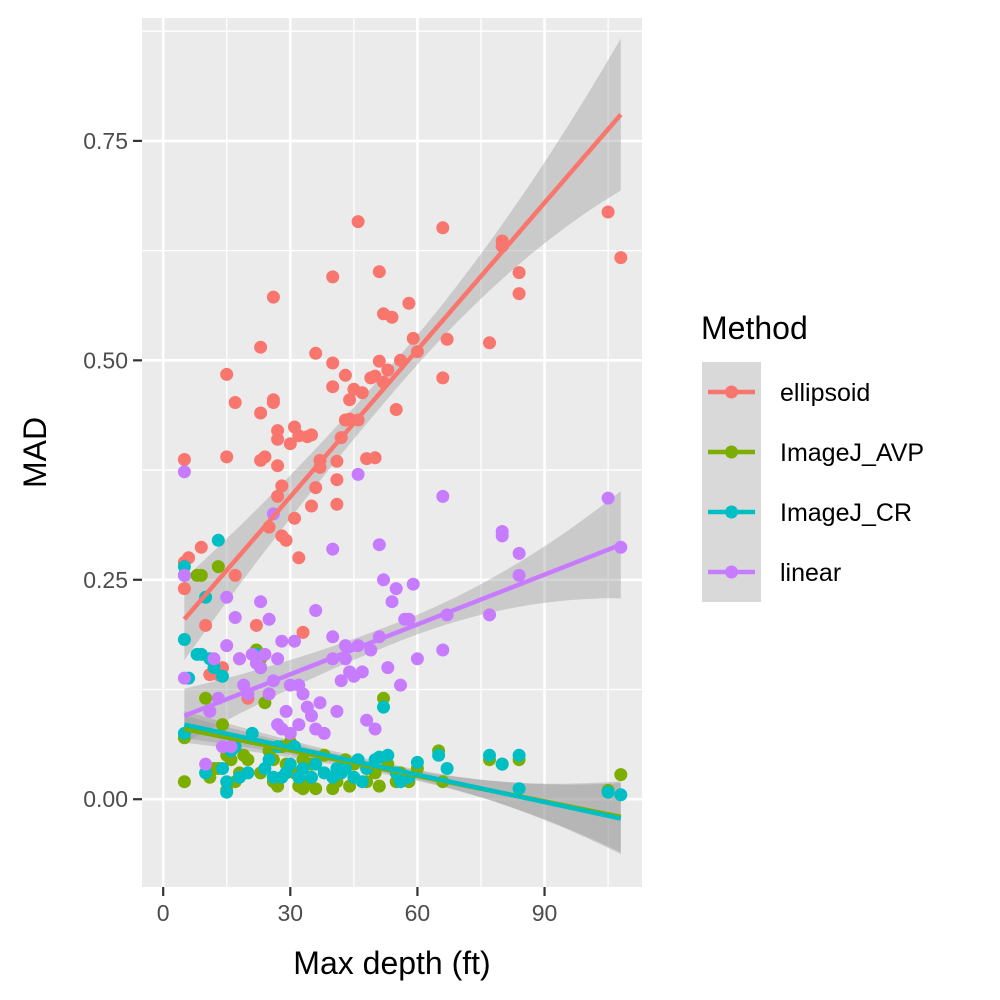  I want to click on y-tick-label: 0.50, so click(105, 360).